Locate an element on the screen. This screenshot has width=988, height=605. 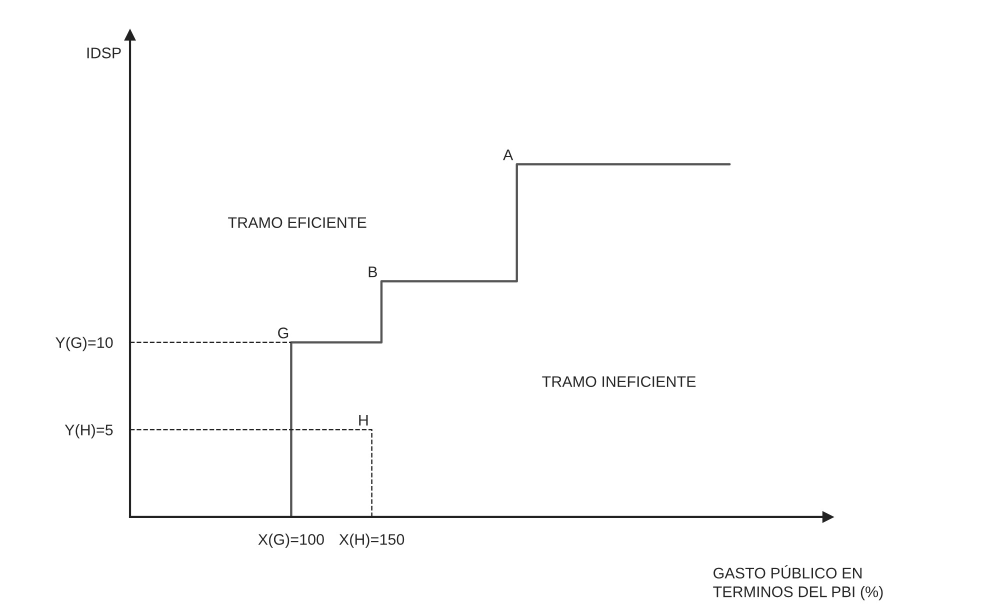
annotation: TRAMO EFICIENTE is located at coordinates (297, 222).